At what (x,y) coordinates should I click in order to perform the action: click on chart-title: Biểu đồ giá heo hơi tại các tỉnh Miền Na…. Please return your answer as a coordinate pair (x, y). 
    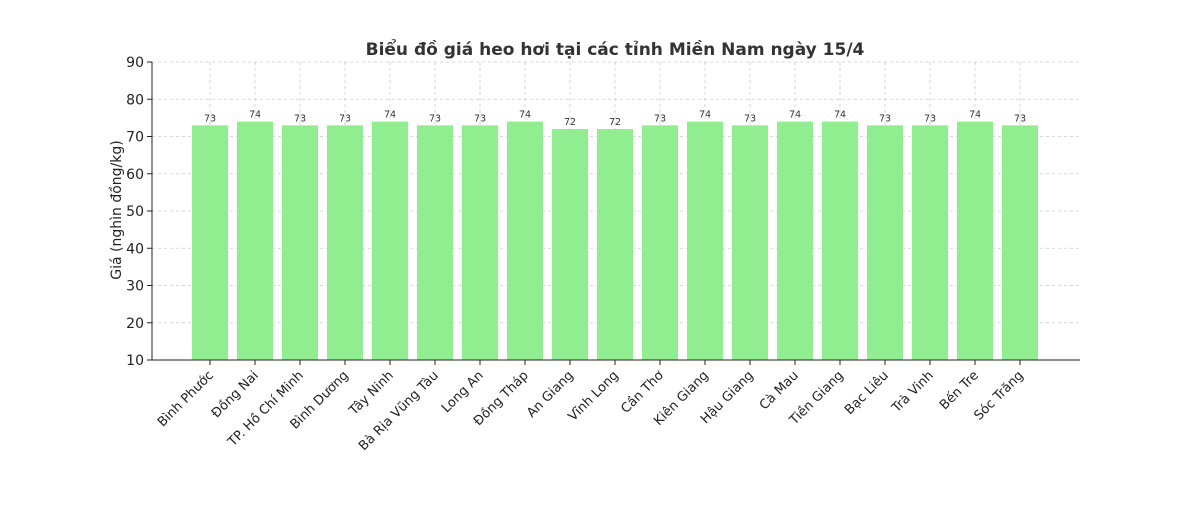
    Looking at the image, I should click on (615, 49).